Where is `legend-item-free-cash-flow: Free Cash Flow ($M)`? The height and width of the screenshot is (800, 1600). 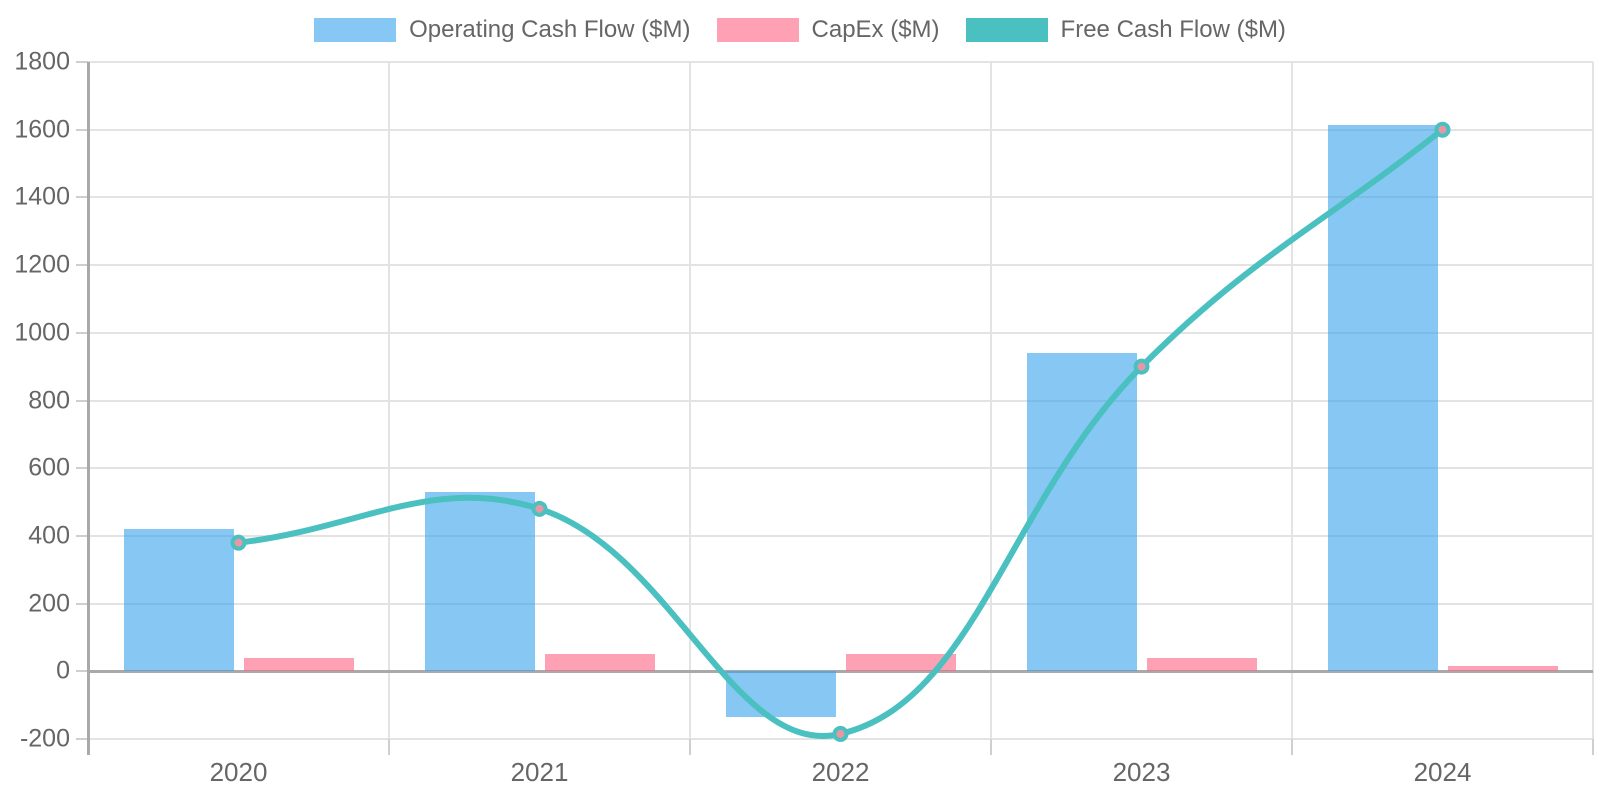
legend-item-free-cash-flow: Free Cash Flow ($M) is located at coordinates (1125, 30).